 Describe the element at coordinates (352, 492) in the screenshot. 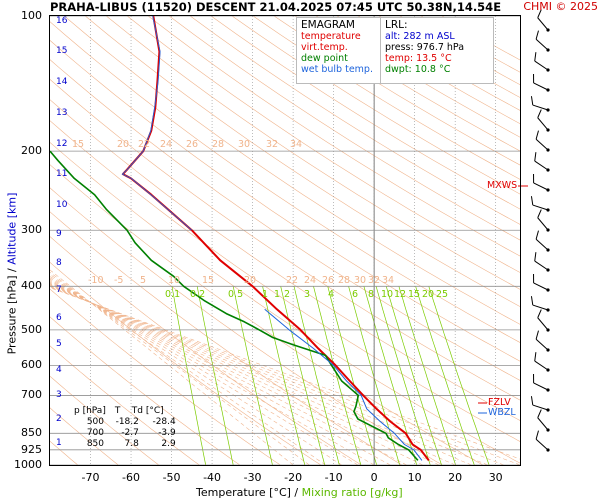

I see `x-axis-label-mix: Mixing ratio [g/kg]` at that location.